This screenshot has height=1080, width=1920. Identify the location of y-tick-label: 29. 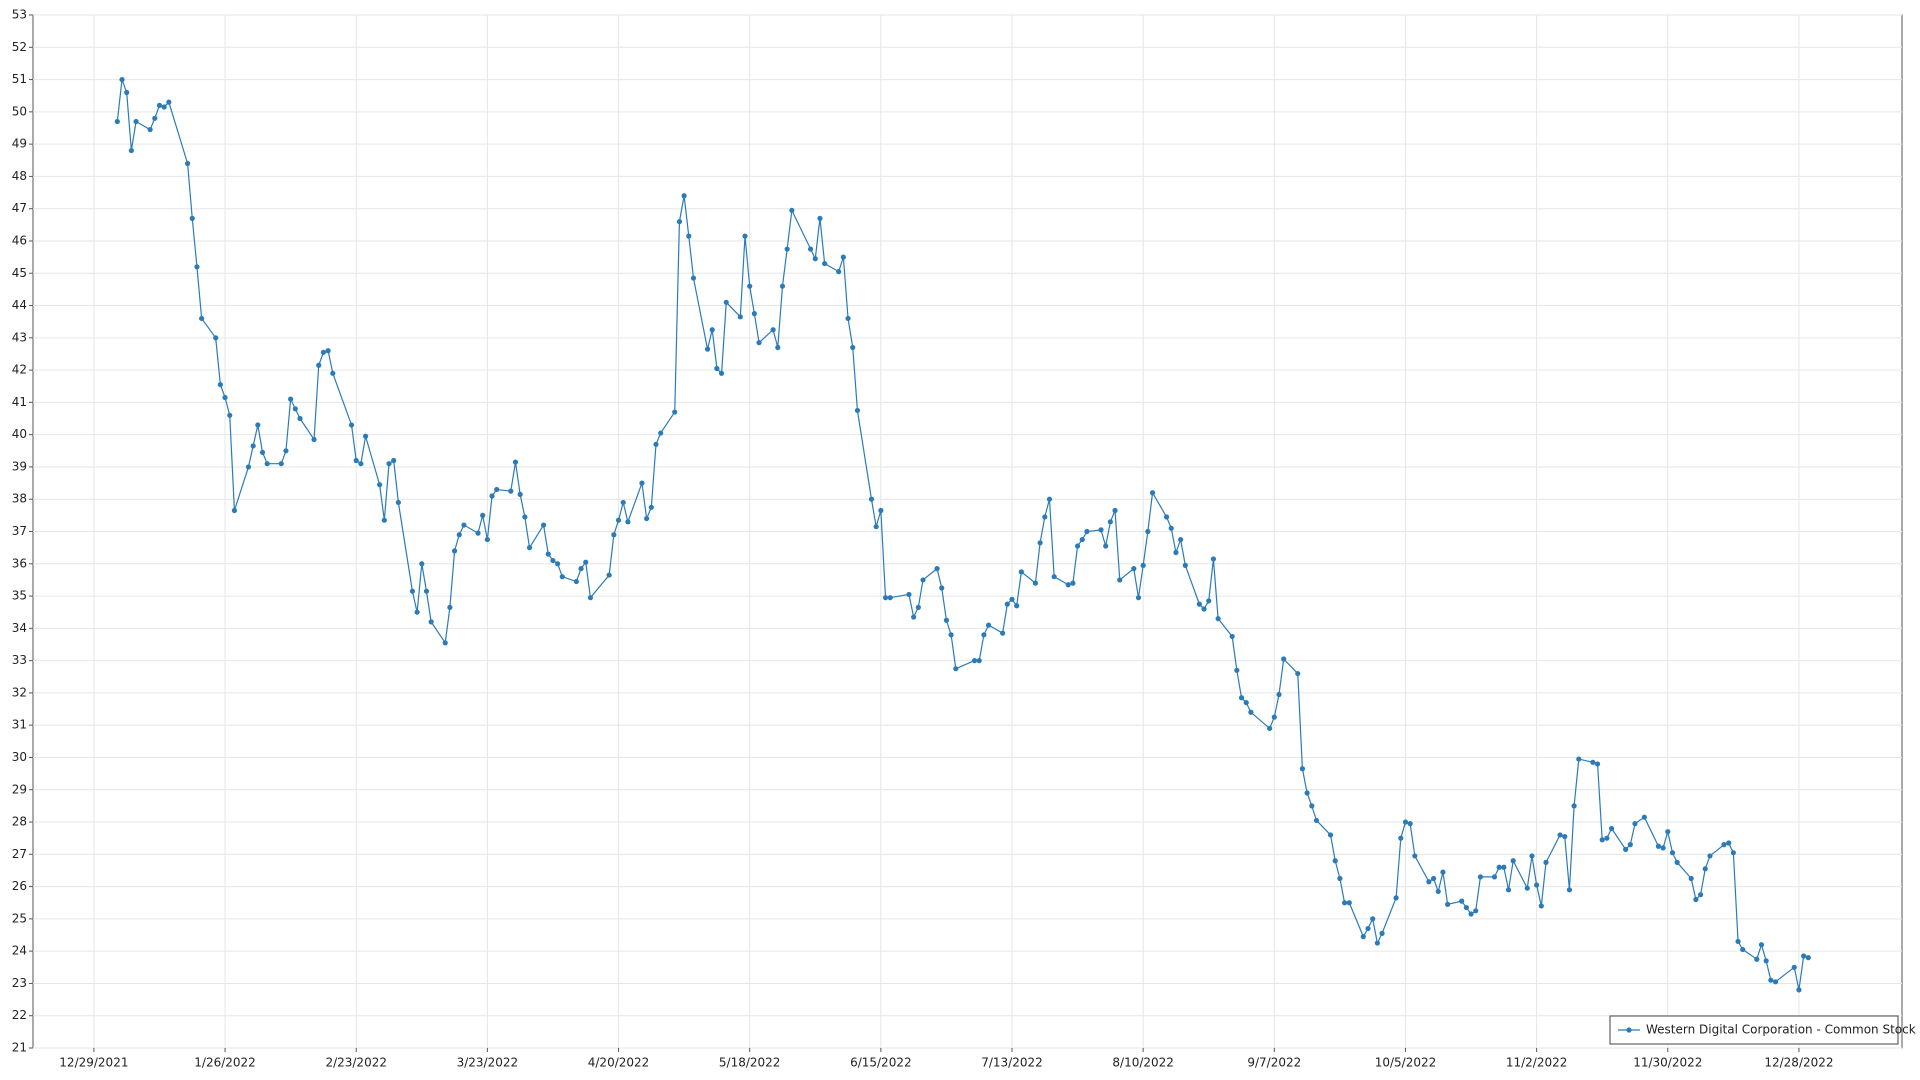
(19, 789).